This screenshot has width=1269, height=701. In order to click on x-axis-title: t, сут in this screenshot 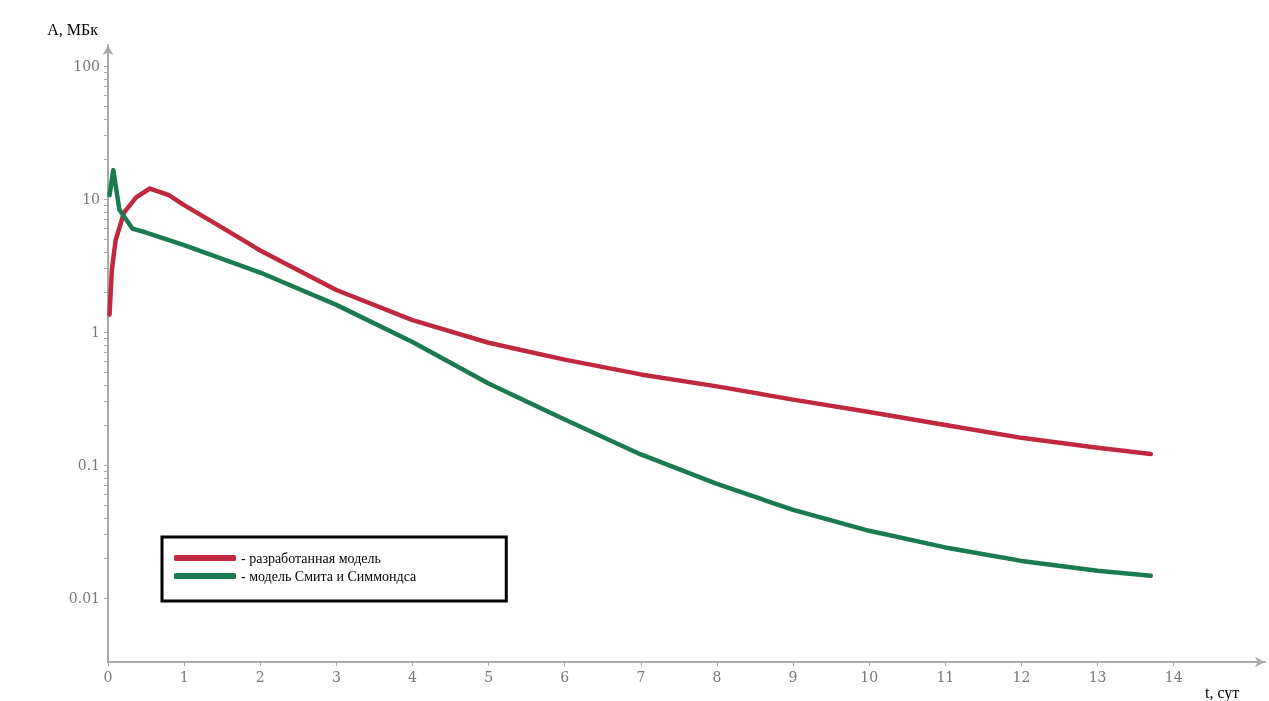, I will do `click(1222, 692)`.